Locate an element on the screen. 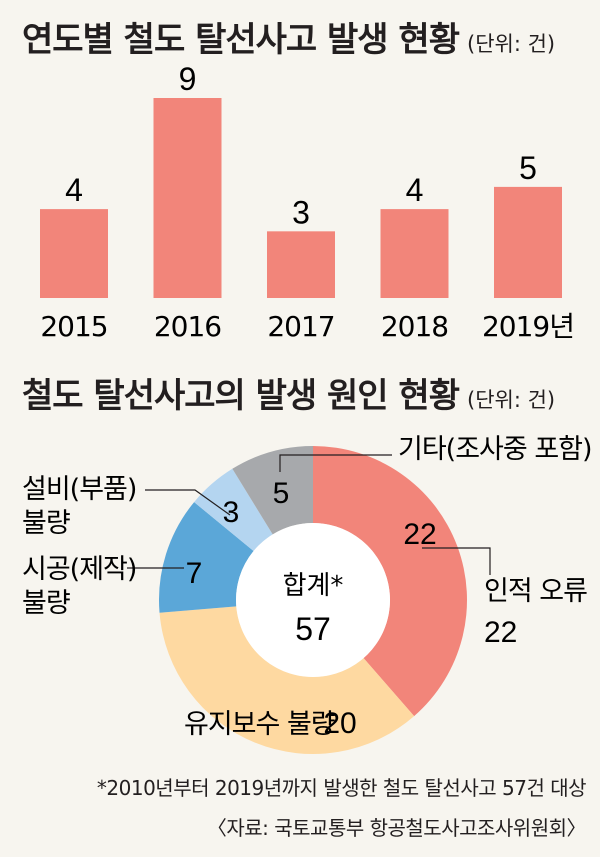 The height and width of the screenshot is (857, 600). bar-chart-unit: (단위: 건) is located at coordinates (511, 44).